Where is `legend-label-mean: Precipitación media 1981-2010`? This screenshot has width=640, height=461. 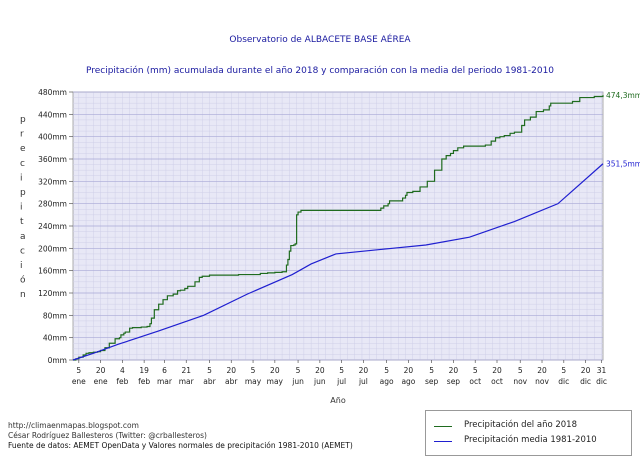 legend-label-mean: Precipitación media 1981-2010 is located at coordinates (530, 440).